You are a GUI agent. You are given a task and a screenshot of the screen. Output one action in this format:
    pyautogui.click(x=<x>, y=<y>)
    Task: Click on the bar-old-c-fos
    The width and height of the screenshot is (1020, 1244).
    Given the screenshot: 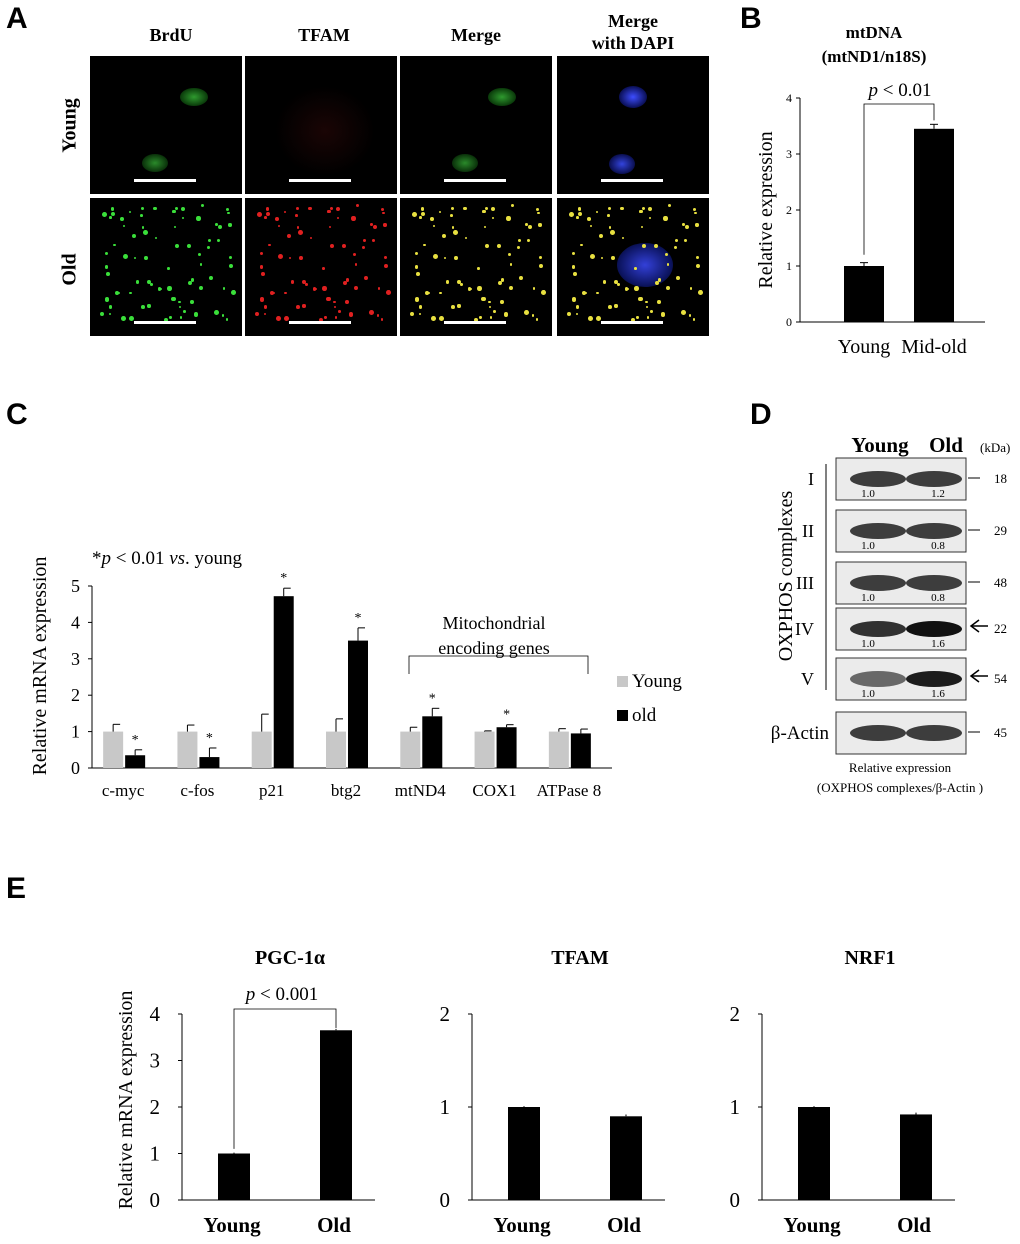 What is the action you would take?
    pyautogui.click(x=209, y=762)
    